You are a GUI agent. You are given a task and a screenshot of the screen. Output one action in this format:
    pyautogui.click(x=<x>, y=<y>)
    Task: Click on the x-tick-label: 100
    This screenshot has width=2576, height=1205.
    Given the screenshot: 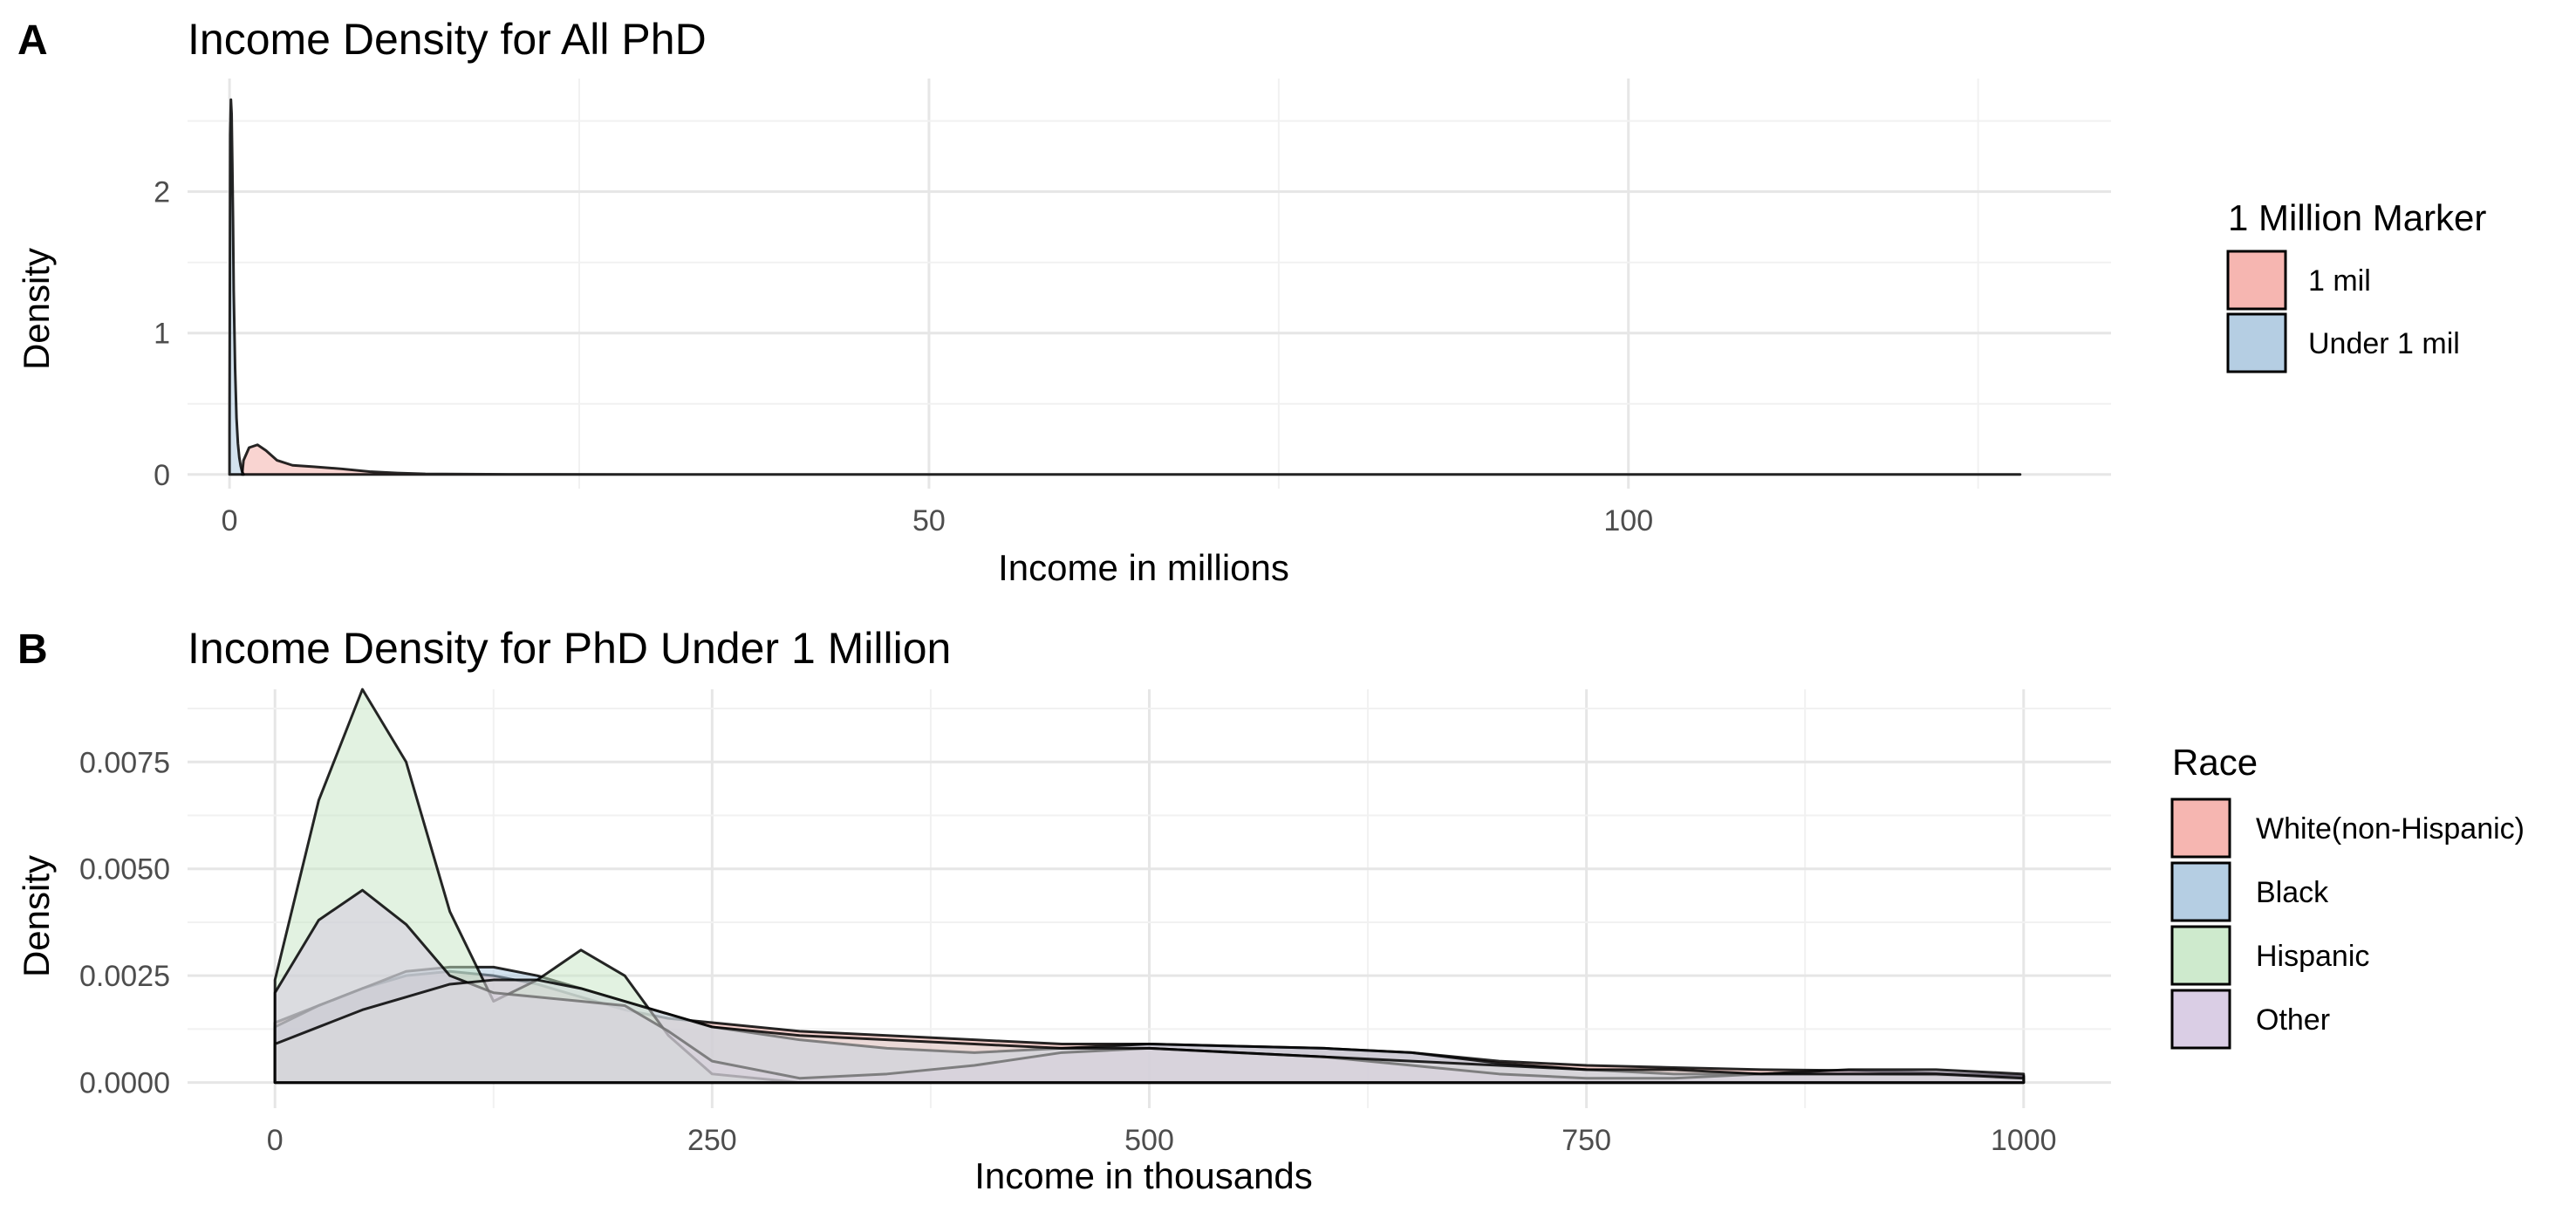 What is the action you would take?
    pyautogui.click(x=1628, y=520)
    